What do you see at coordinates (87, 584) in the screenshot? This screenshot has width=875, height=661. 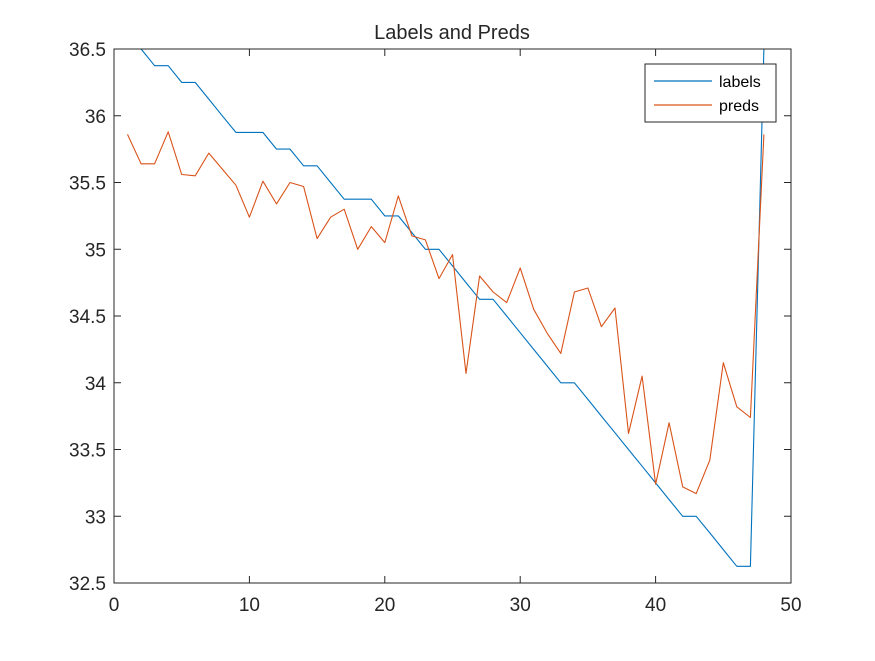 I see `y-tick-label: 32.5` at bounding box center [87, 584].